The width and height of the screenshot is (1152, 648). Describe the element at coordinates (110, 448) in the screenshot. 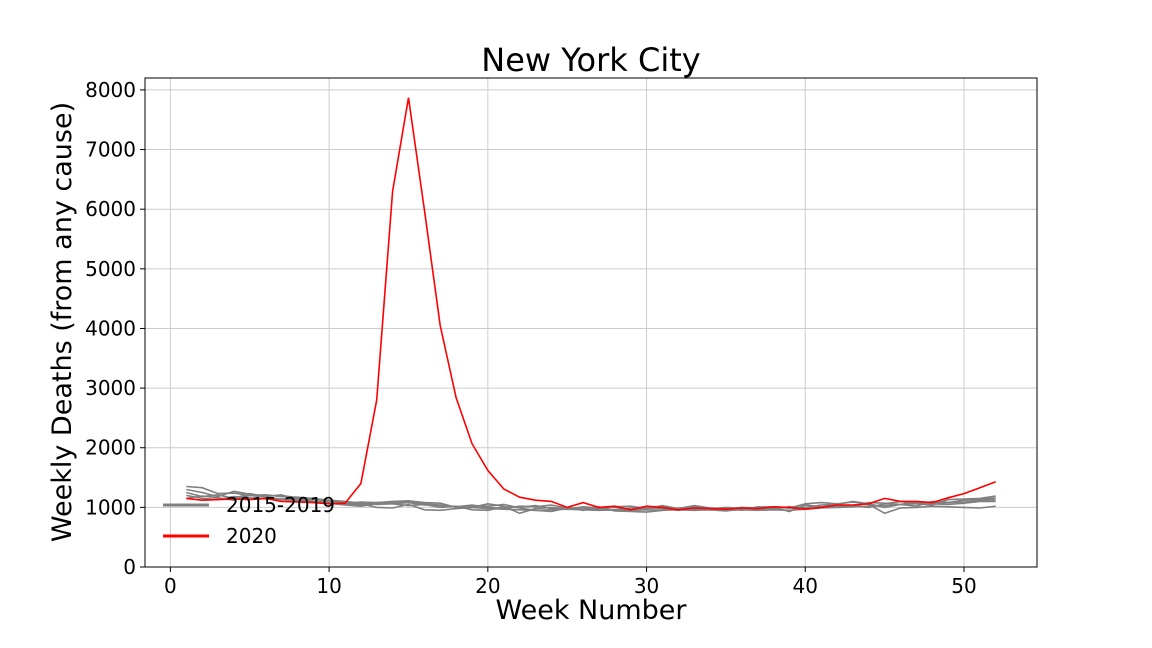

I see `y-tick-label: 2000` at that location.